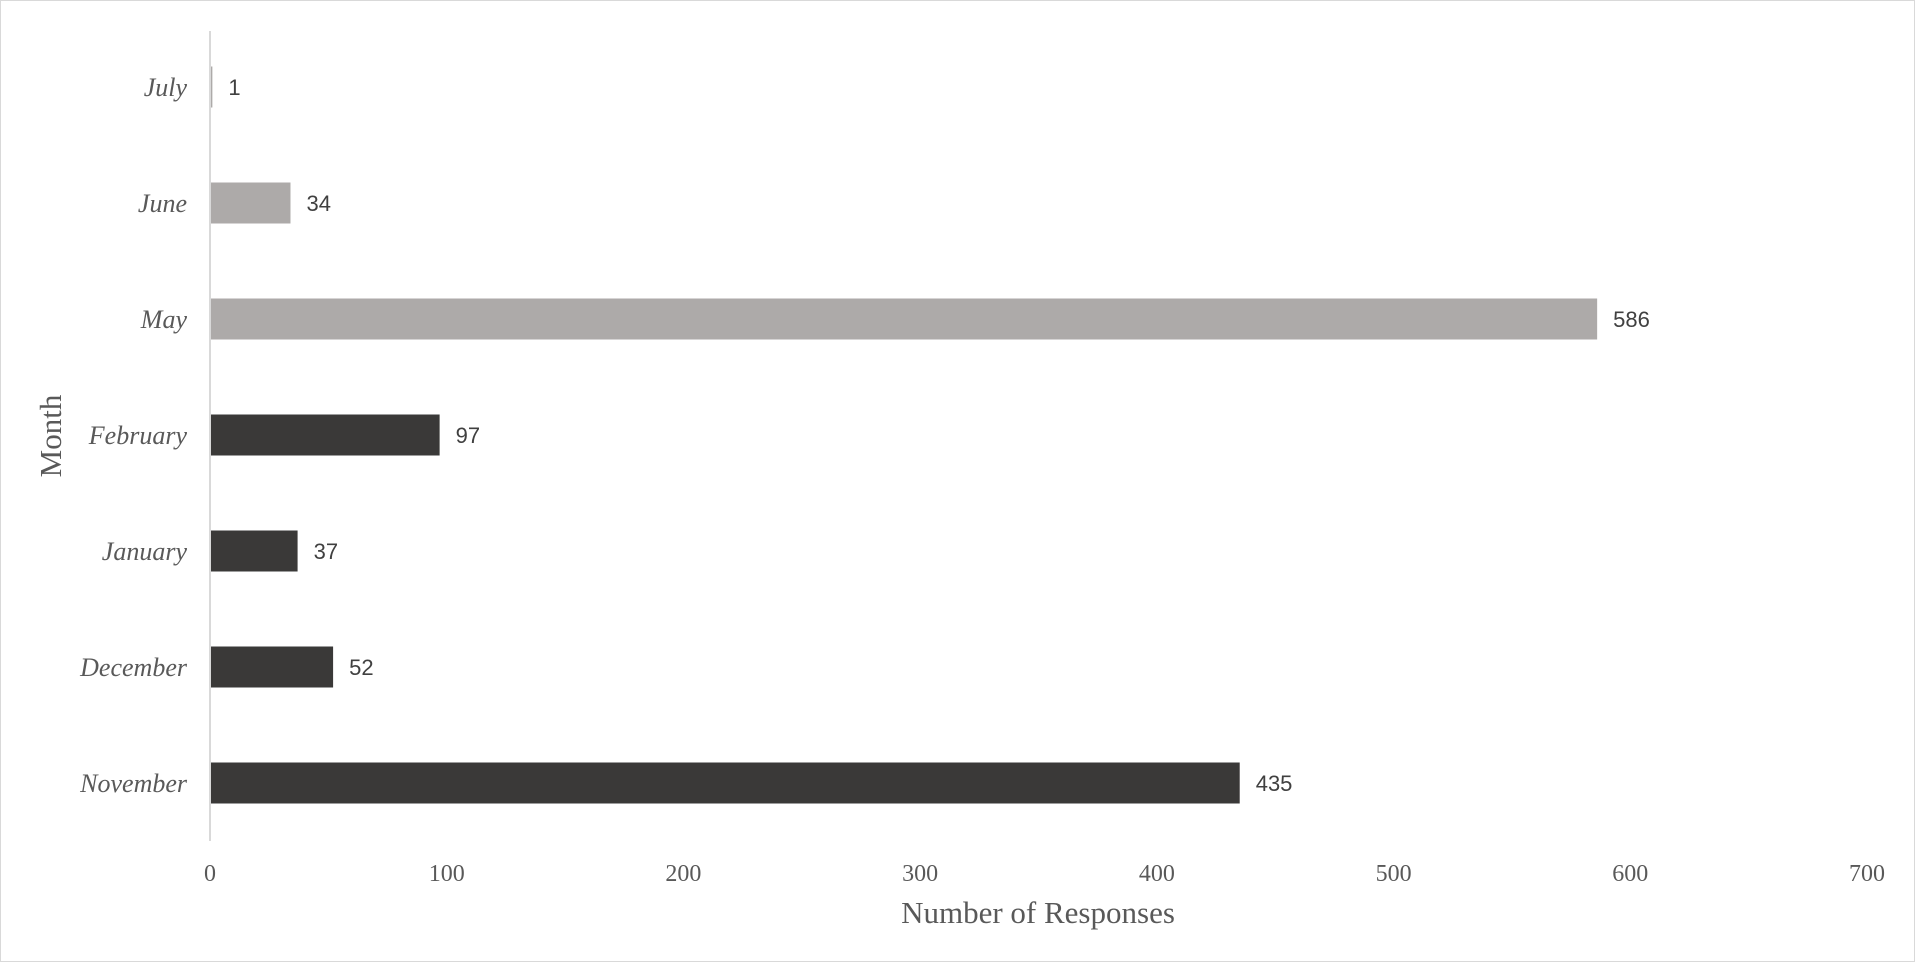  I want to click on x-tick-label-0: 0, so click(210, 874).